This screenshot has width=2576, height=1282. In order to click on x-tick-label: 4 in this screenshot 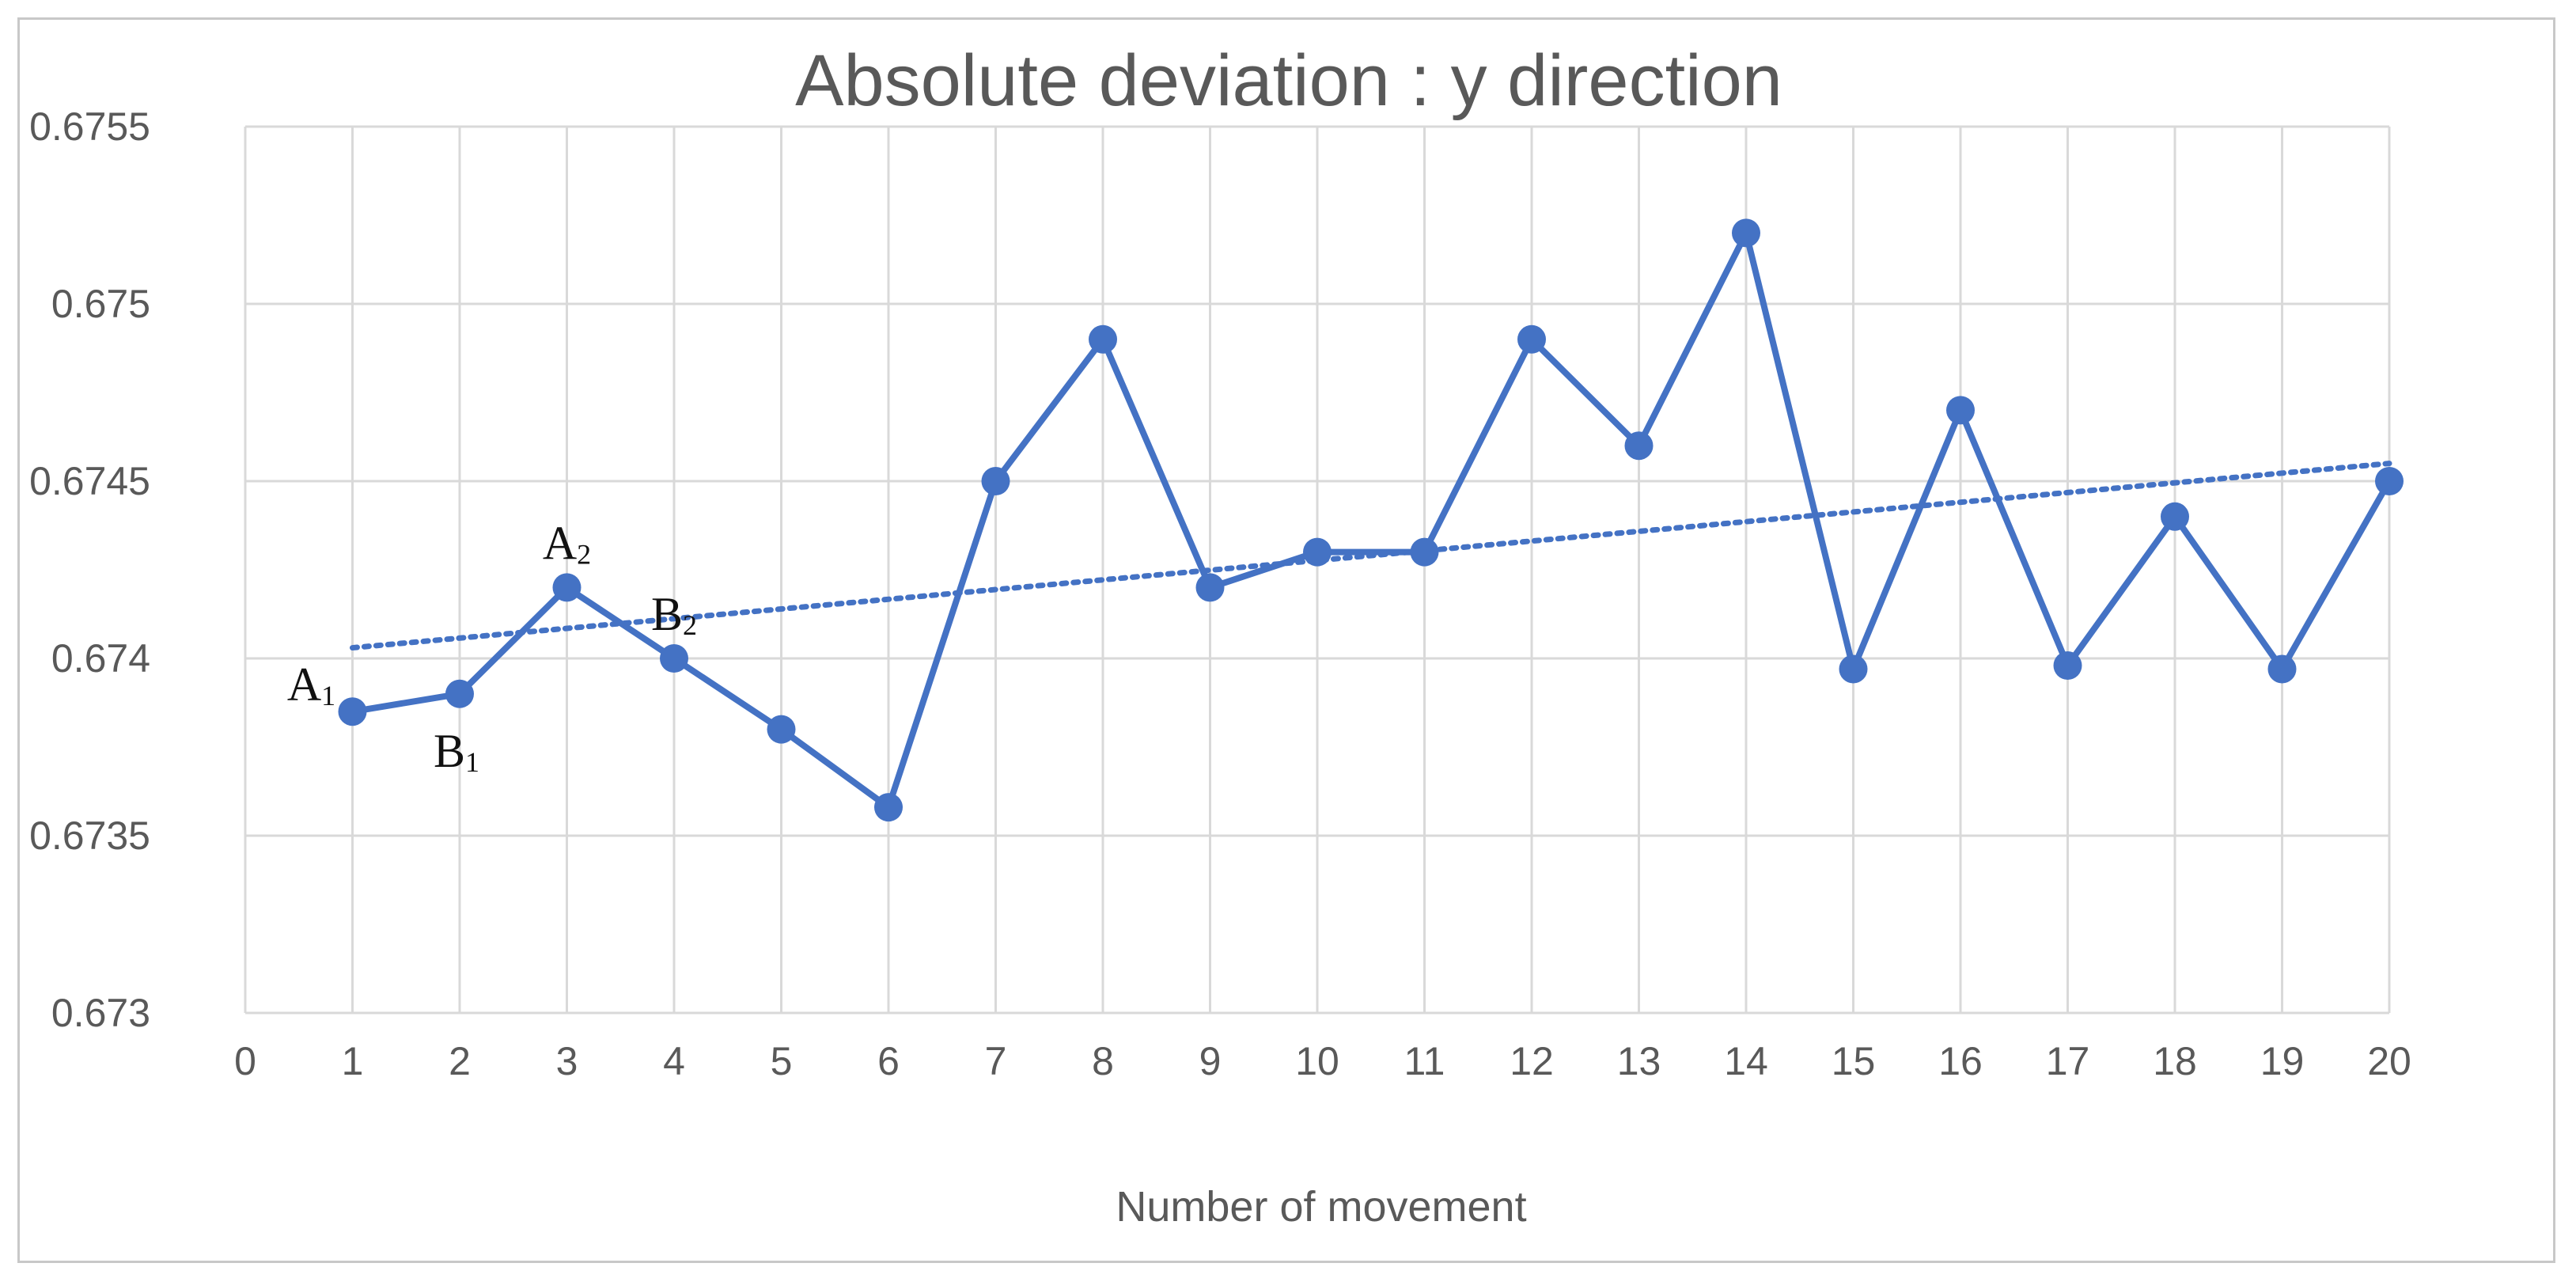, I will do `click(674, 1061)`.